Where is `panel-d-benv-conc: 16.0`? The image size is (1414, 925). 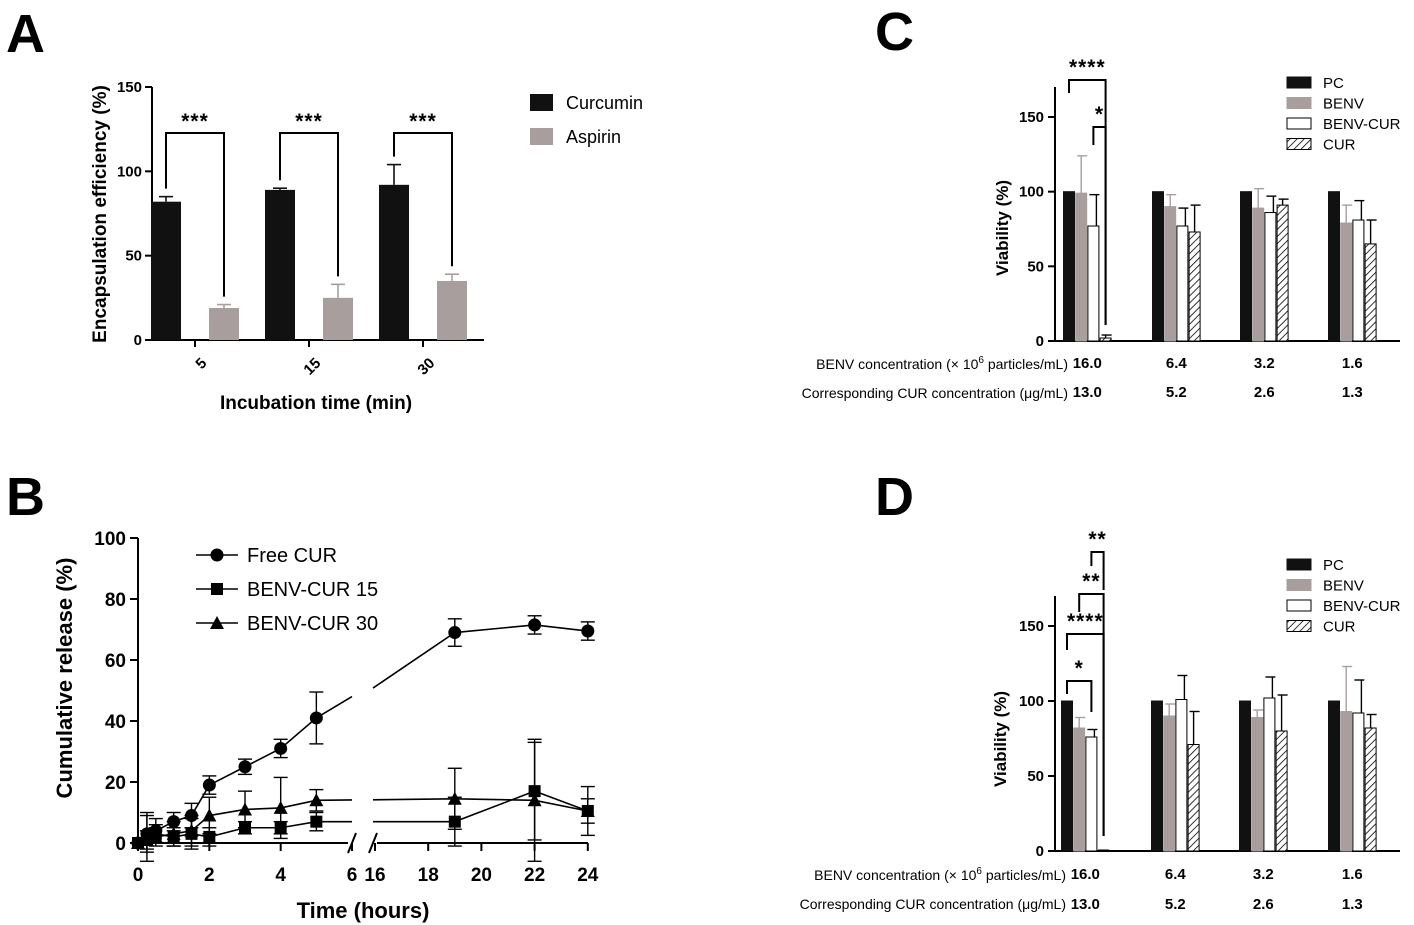 panel-d-benv-conc: 16.0 is located at coordinates (1085, 874).